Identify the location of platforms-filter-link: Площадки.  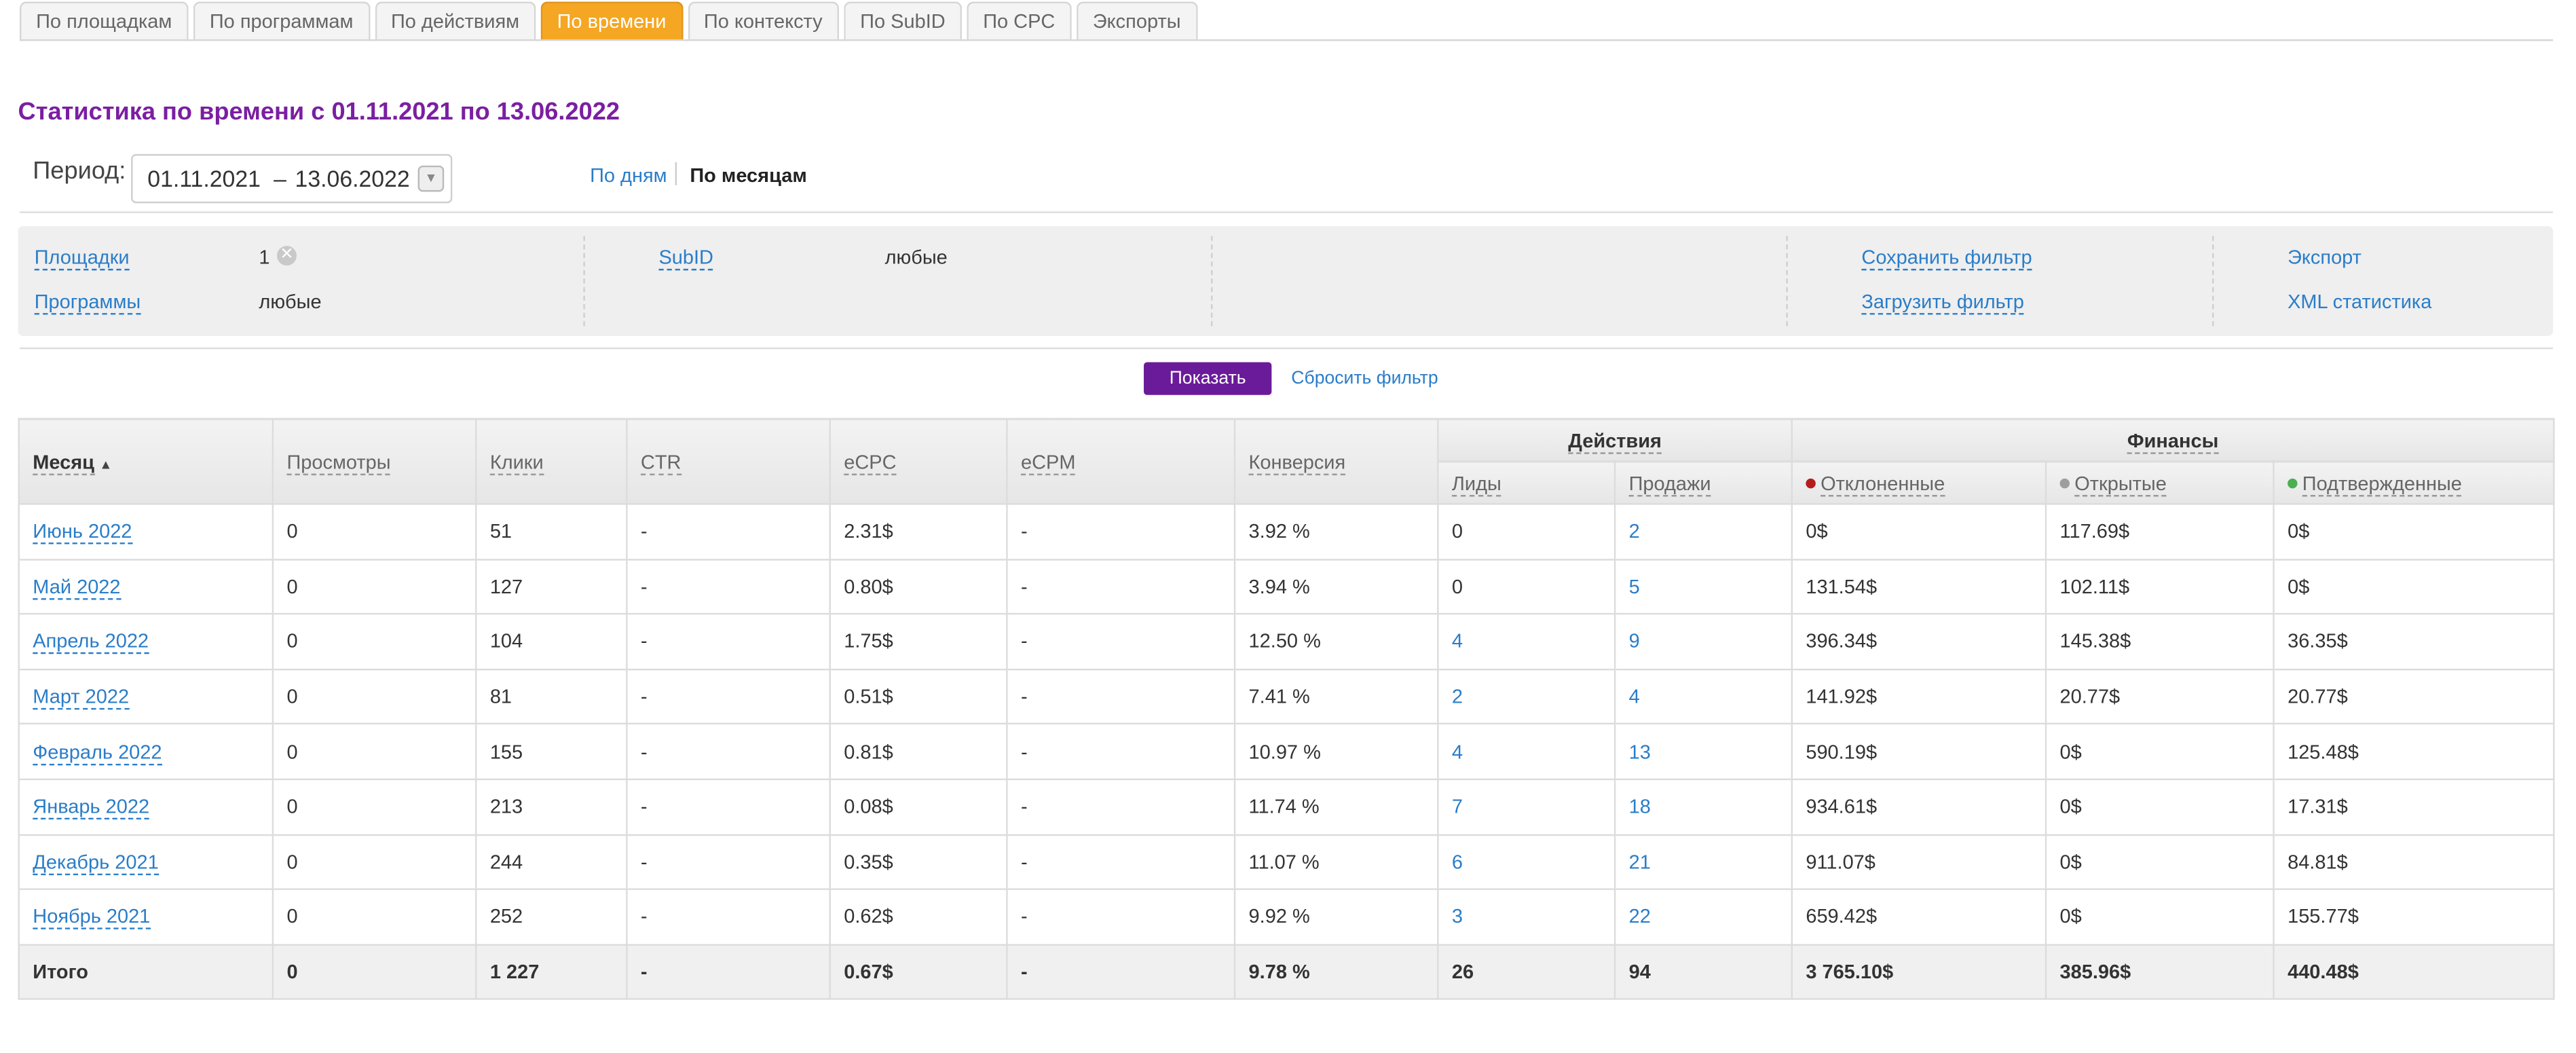
(82, 258).